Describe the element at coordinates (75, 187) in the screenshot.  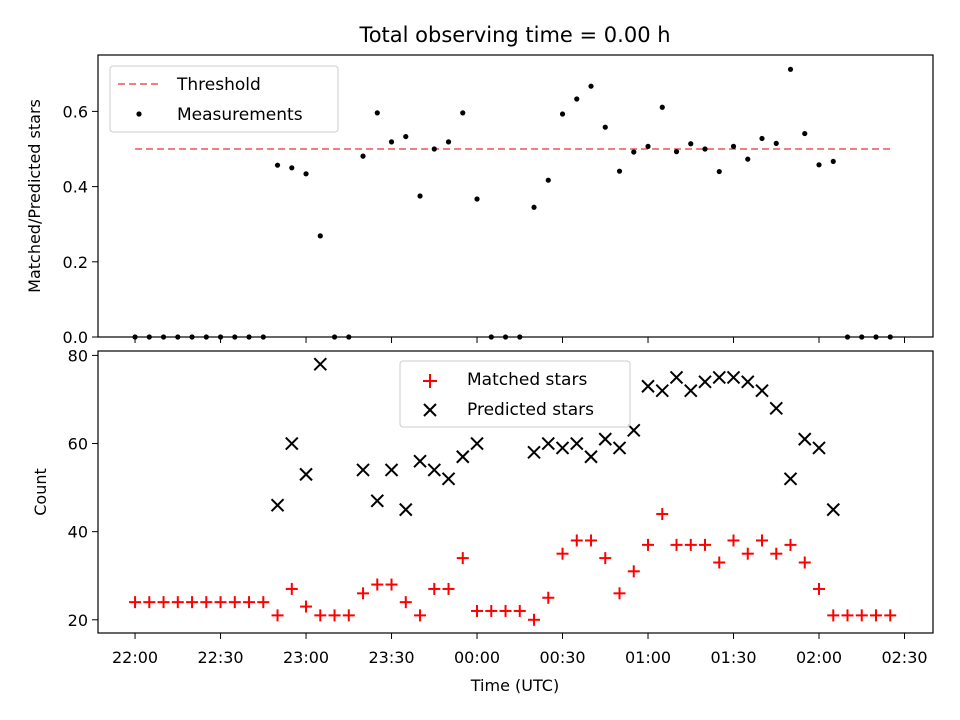
I see `ratio-y-tick-label: 0.4` at that location.